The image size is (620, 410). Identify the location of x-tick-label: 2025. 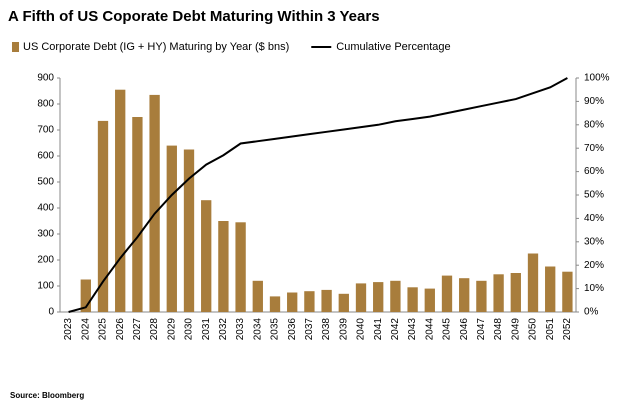
(103, 329).